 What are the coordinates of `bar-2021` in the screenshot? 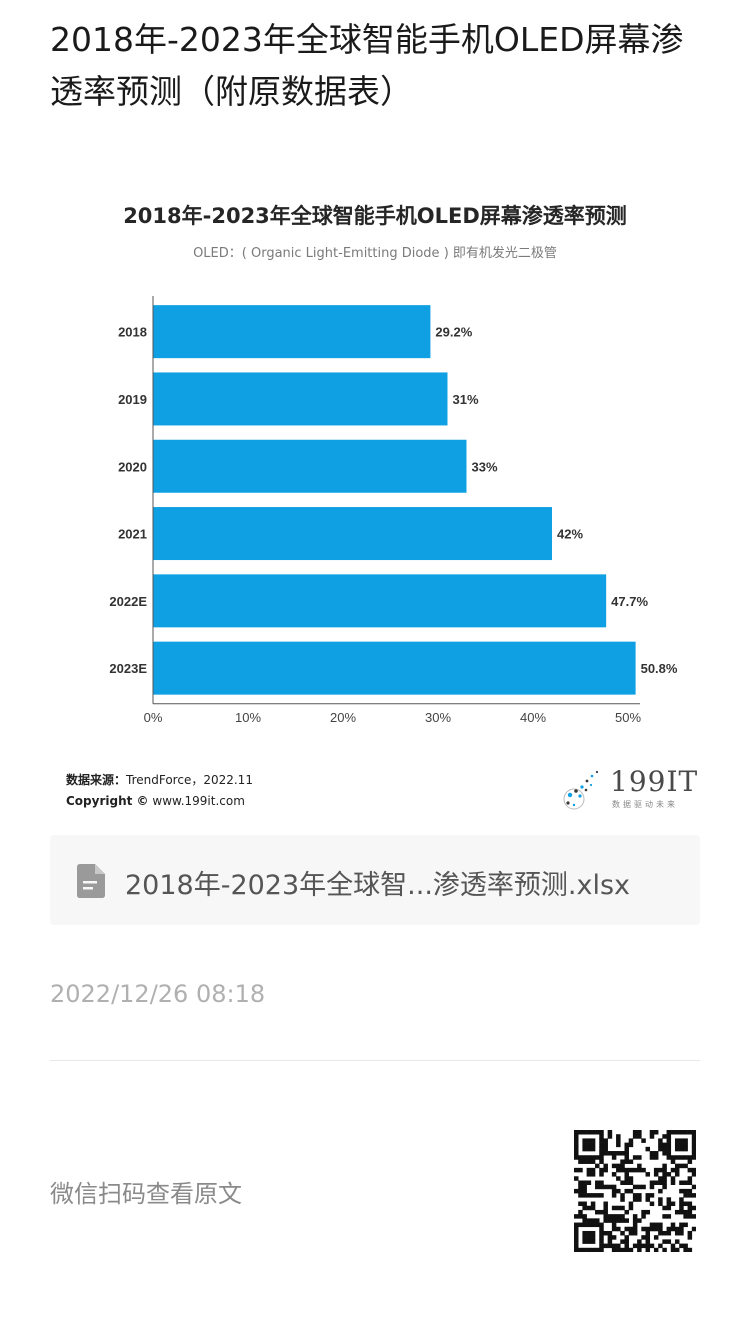 It's located at (352, 534).